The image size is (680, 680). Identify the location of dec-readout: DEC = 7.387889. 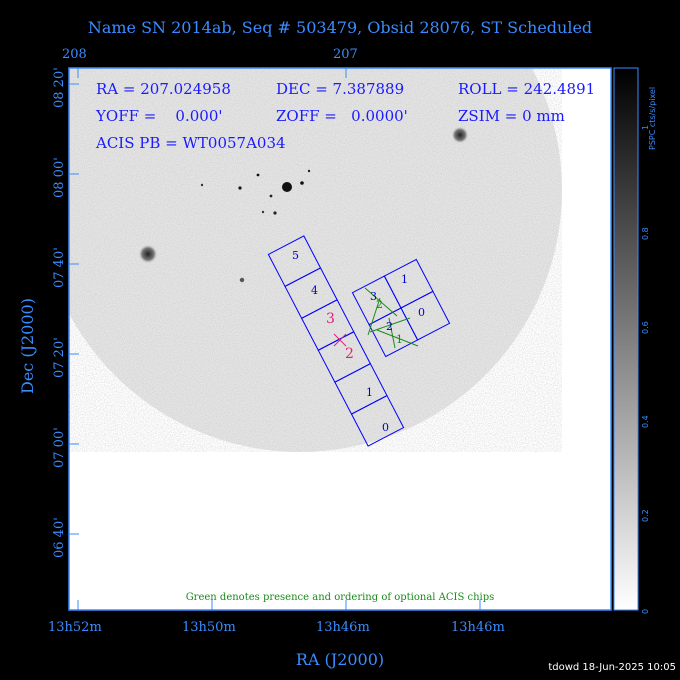
(340, 89).